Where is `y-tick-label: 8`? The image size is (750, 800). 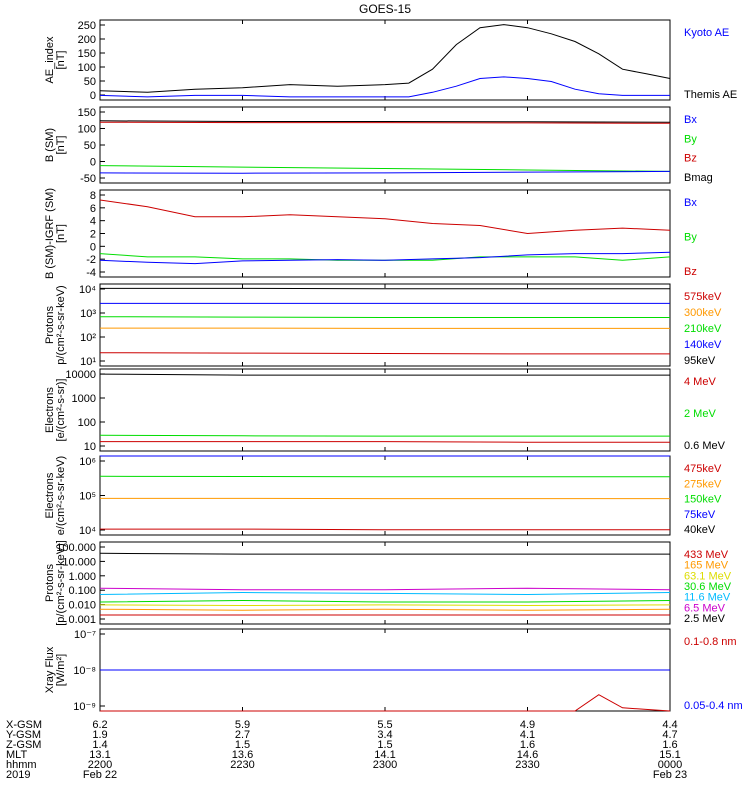 y-tick-label: 8 is located at coordinates (93, 196).